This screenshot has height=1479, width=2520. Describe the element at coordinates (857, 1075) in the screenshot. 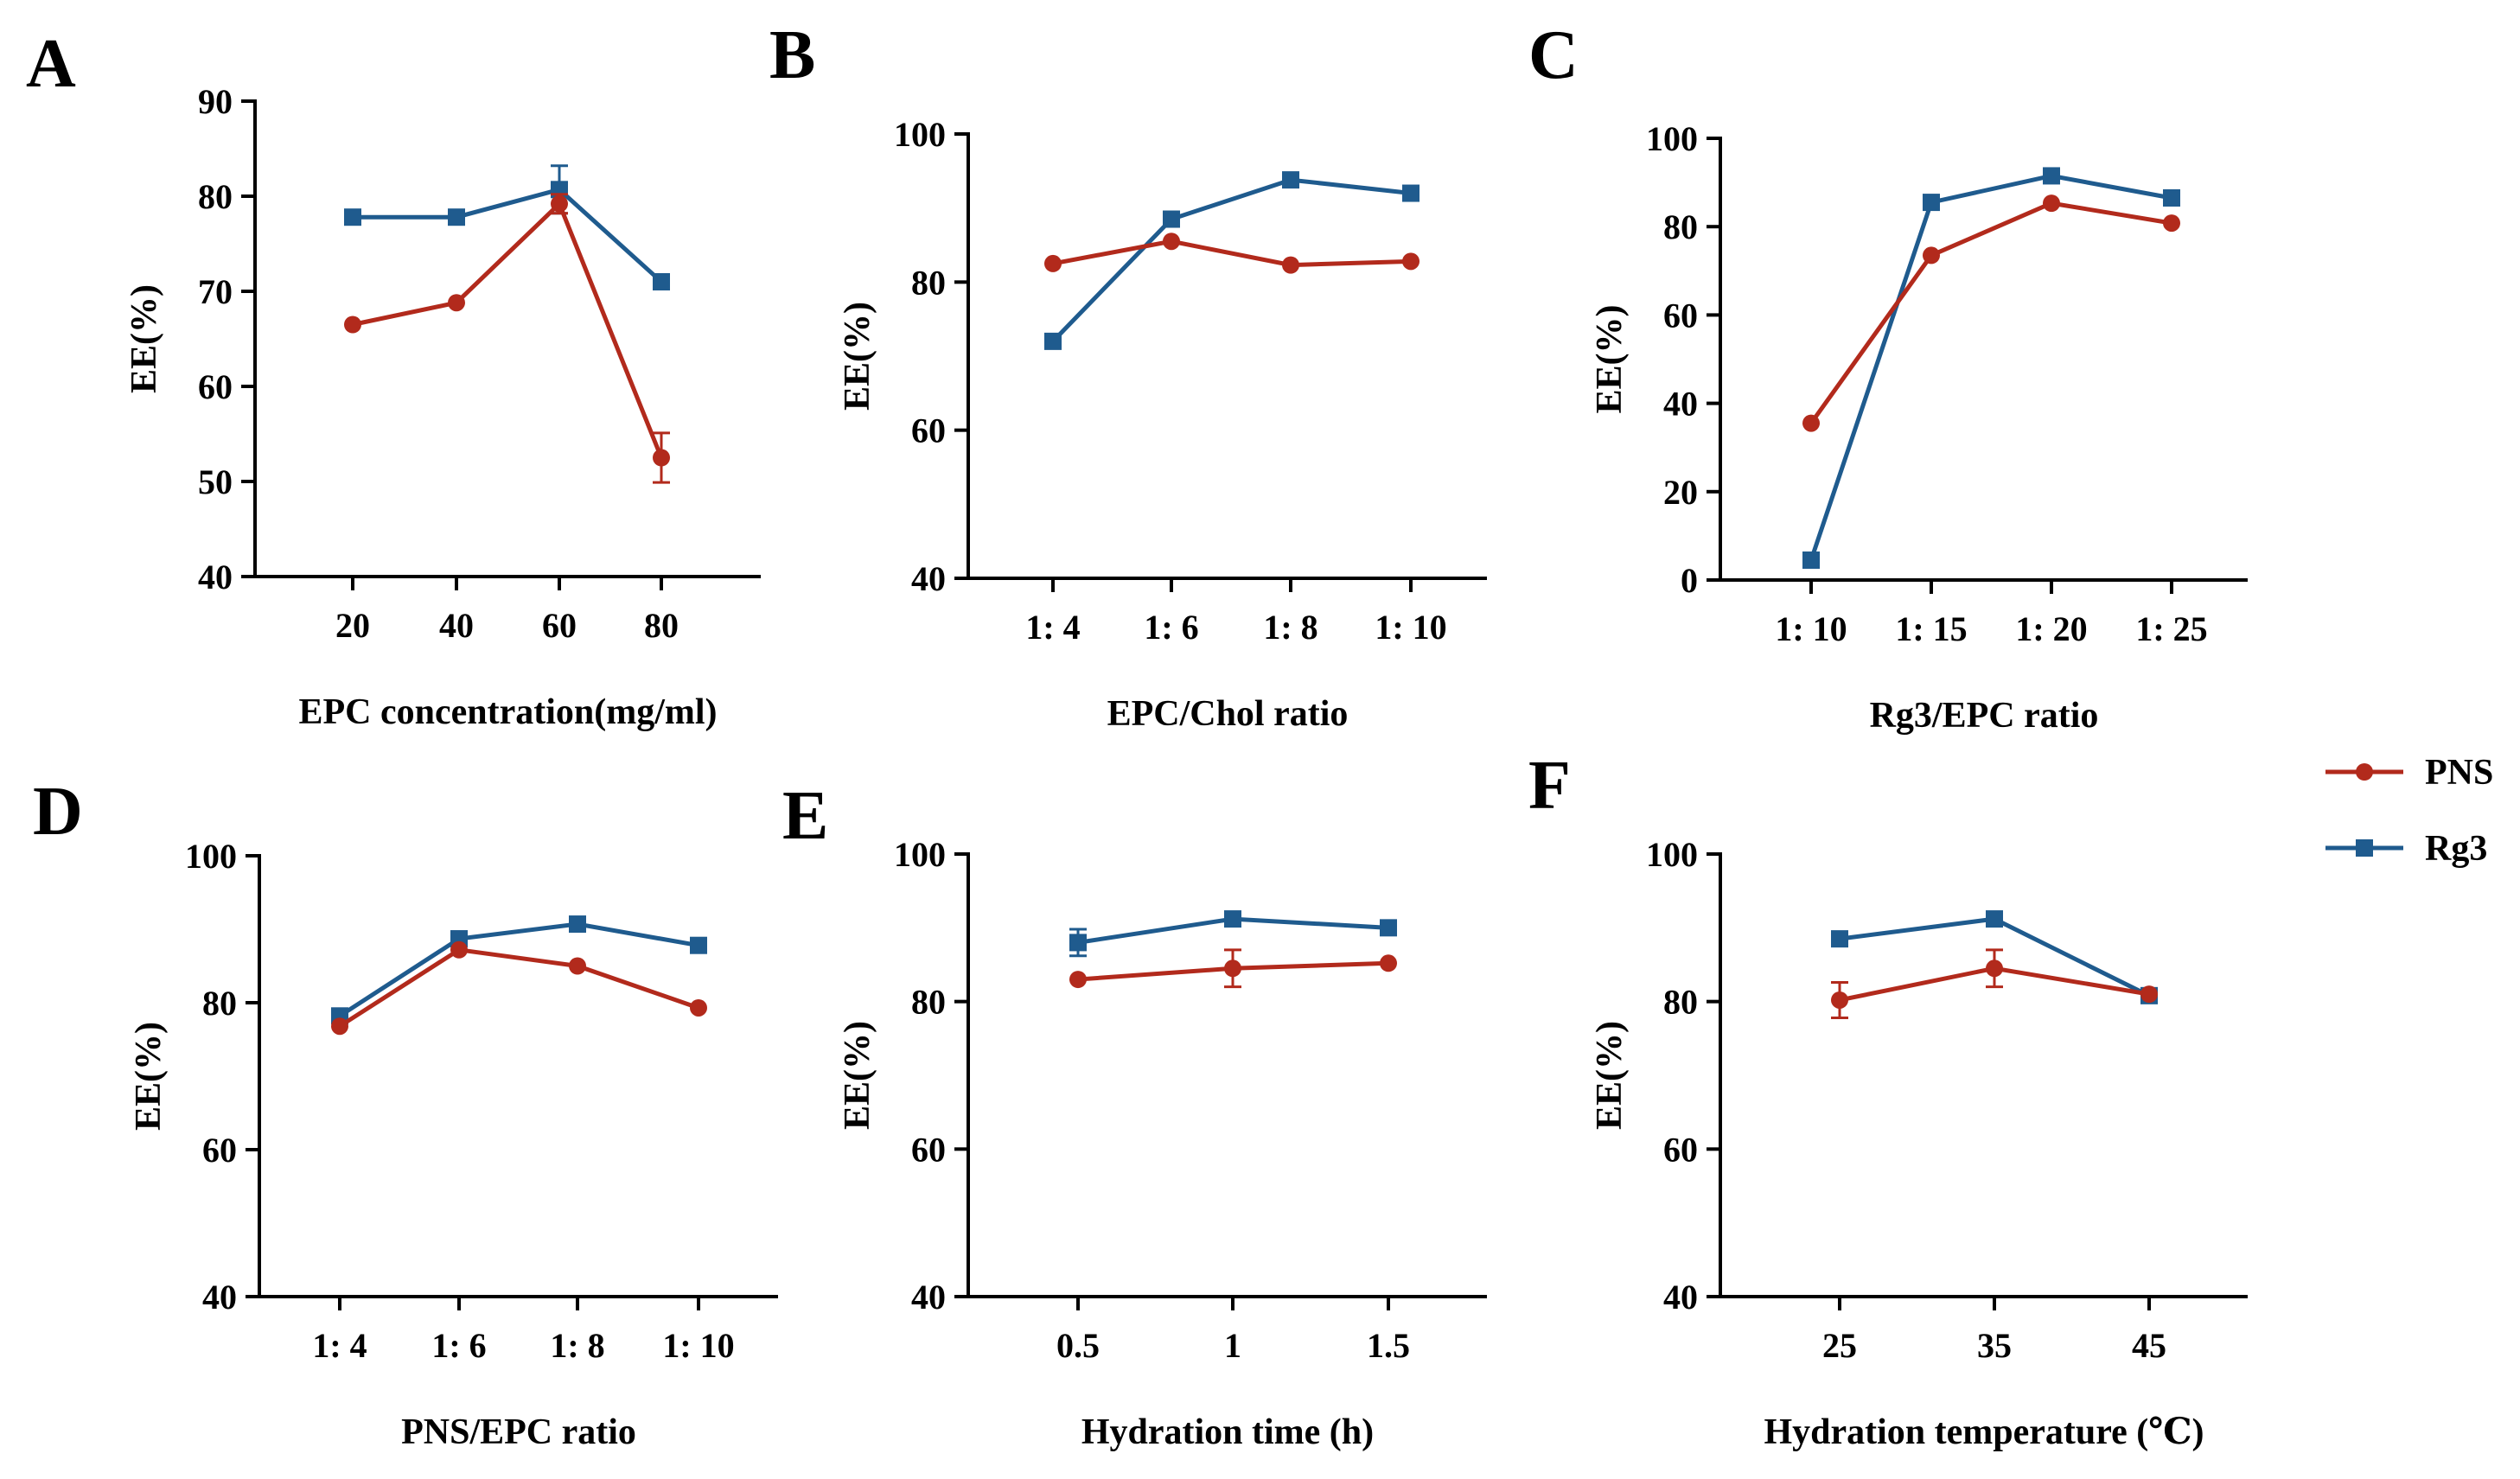

I see `y-axis-title-e: EE(%)` at that location.